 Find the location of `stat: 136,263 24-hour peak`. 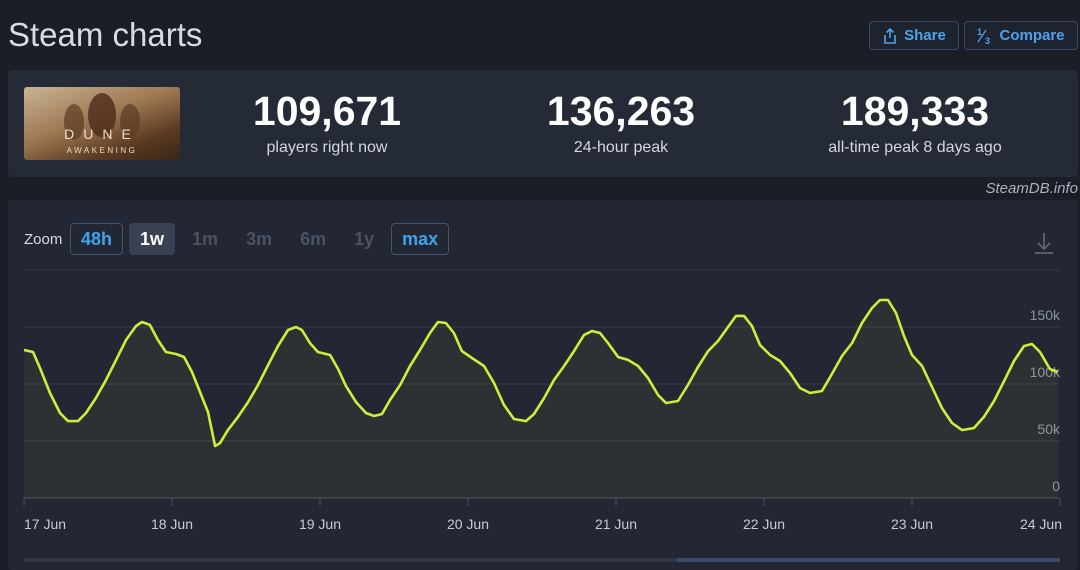

stat: 136,263 24-hour peak is located at coordinates (621, 122).